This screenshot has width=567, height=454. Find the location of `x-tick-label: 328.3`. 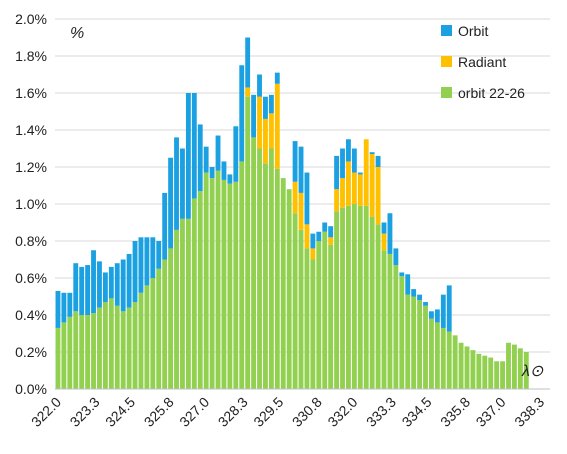

x-tick-label: 328.3 is located at coordinates (233, 412).